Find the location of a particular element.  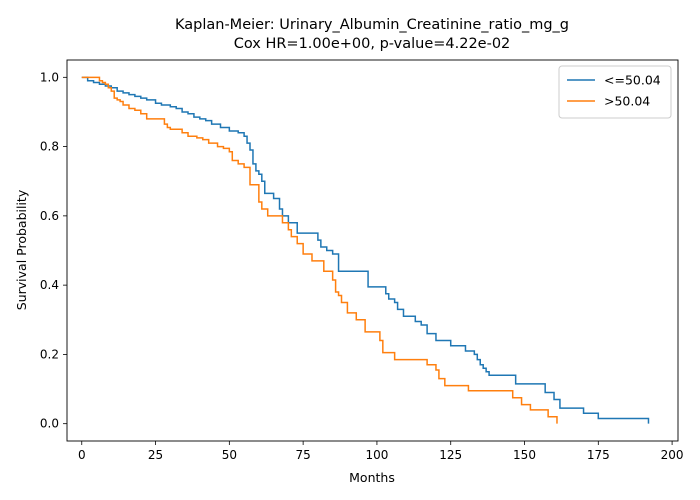

y-axis: 0.0 0.2 0.4 0.6 0.8 1.0 is located at coordinates (53, 250).